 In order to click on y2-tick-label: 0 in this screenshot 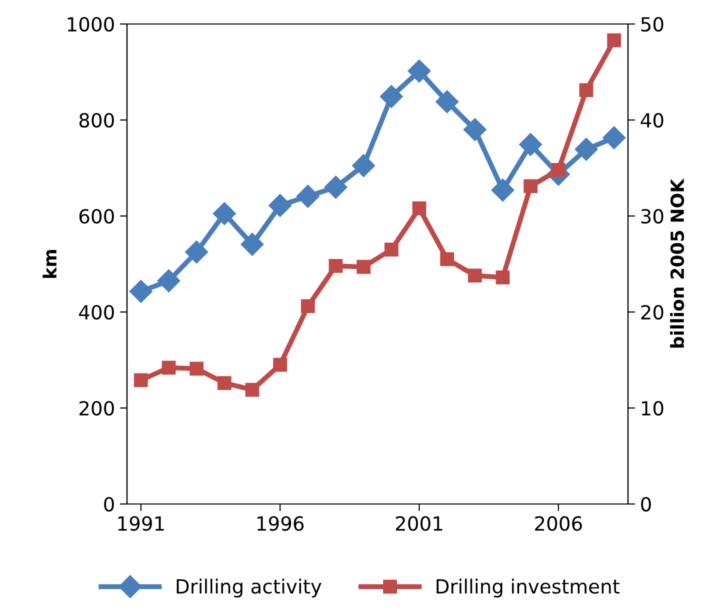, I will do `click(646, 504)`.